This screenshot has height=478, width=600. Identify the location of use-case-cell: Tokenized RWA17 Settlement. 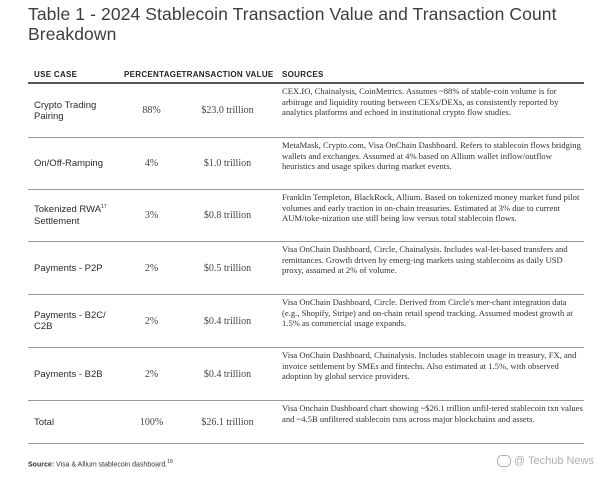
(76, 215).